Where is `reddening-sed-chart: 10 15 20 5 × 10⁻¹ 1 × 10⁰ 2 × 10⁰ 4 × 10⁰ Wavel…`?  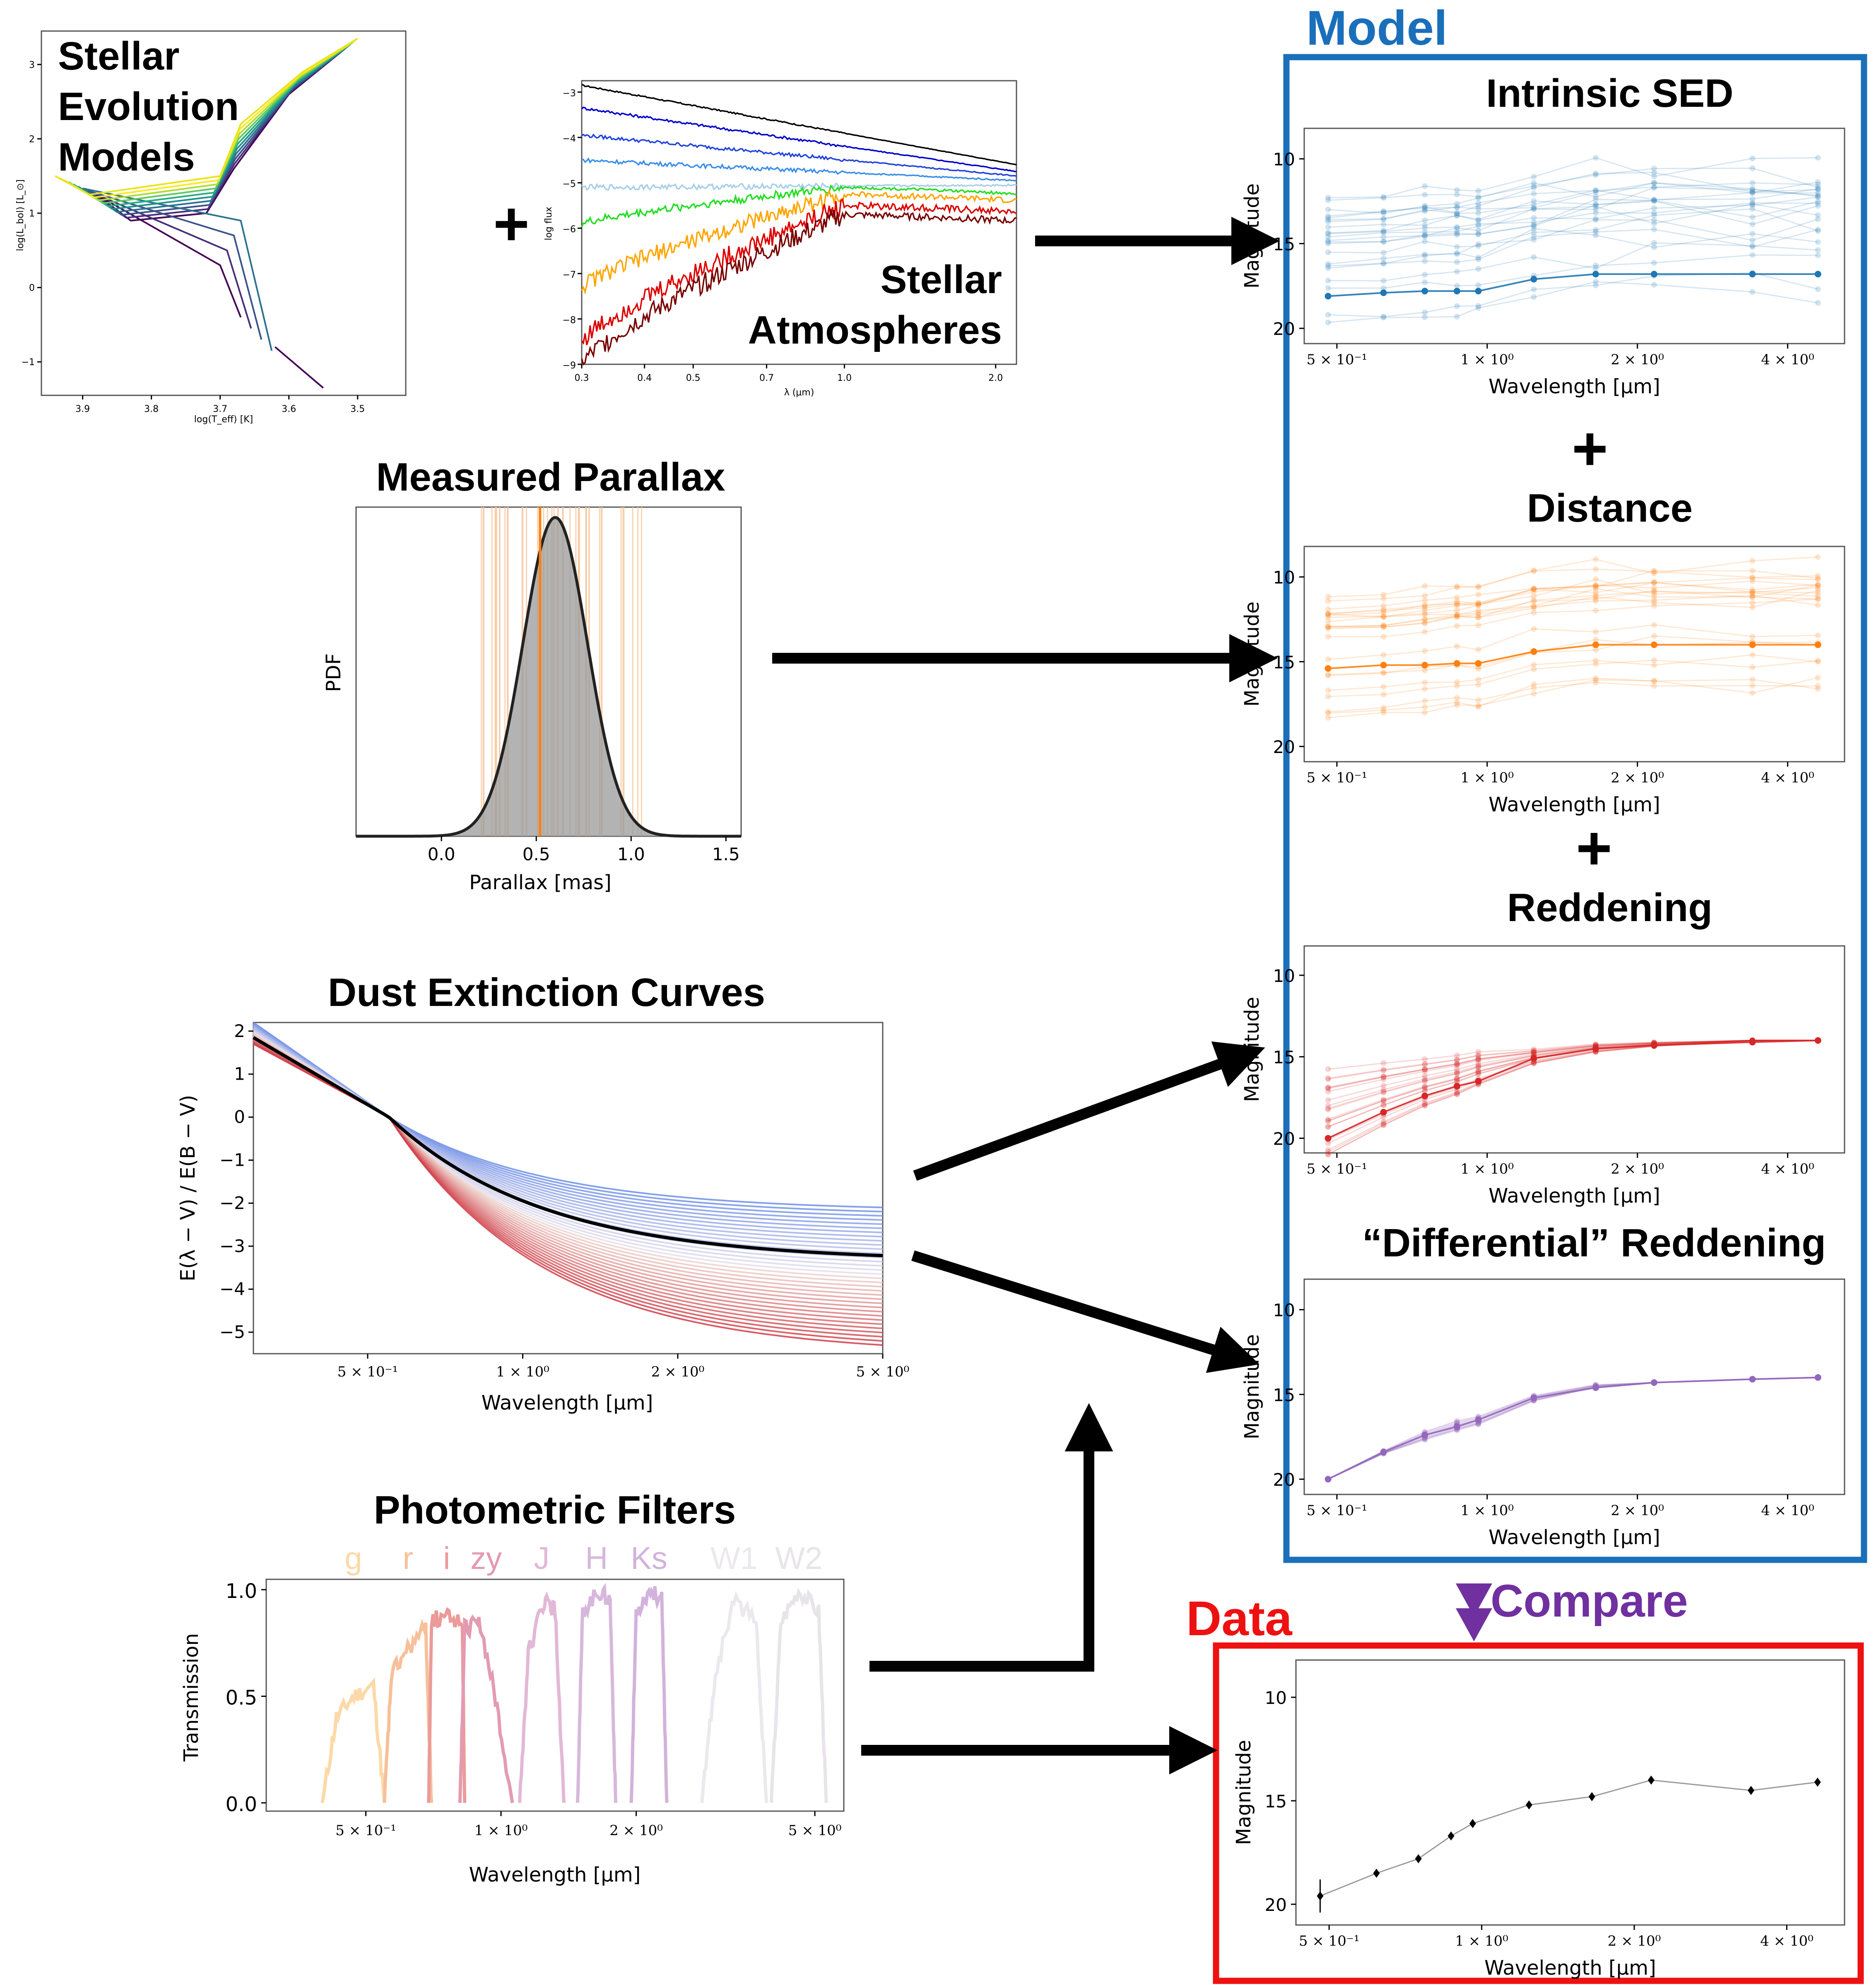 reddening-sed-chart: 10 15 20 5 × 10⁻¹ 1 × 10⁰ 2 × 10⁰ 4 × 10⁰ Wavel… is located at coordinates (1542, 1076).